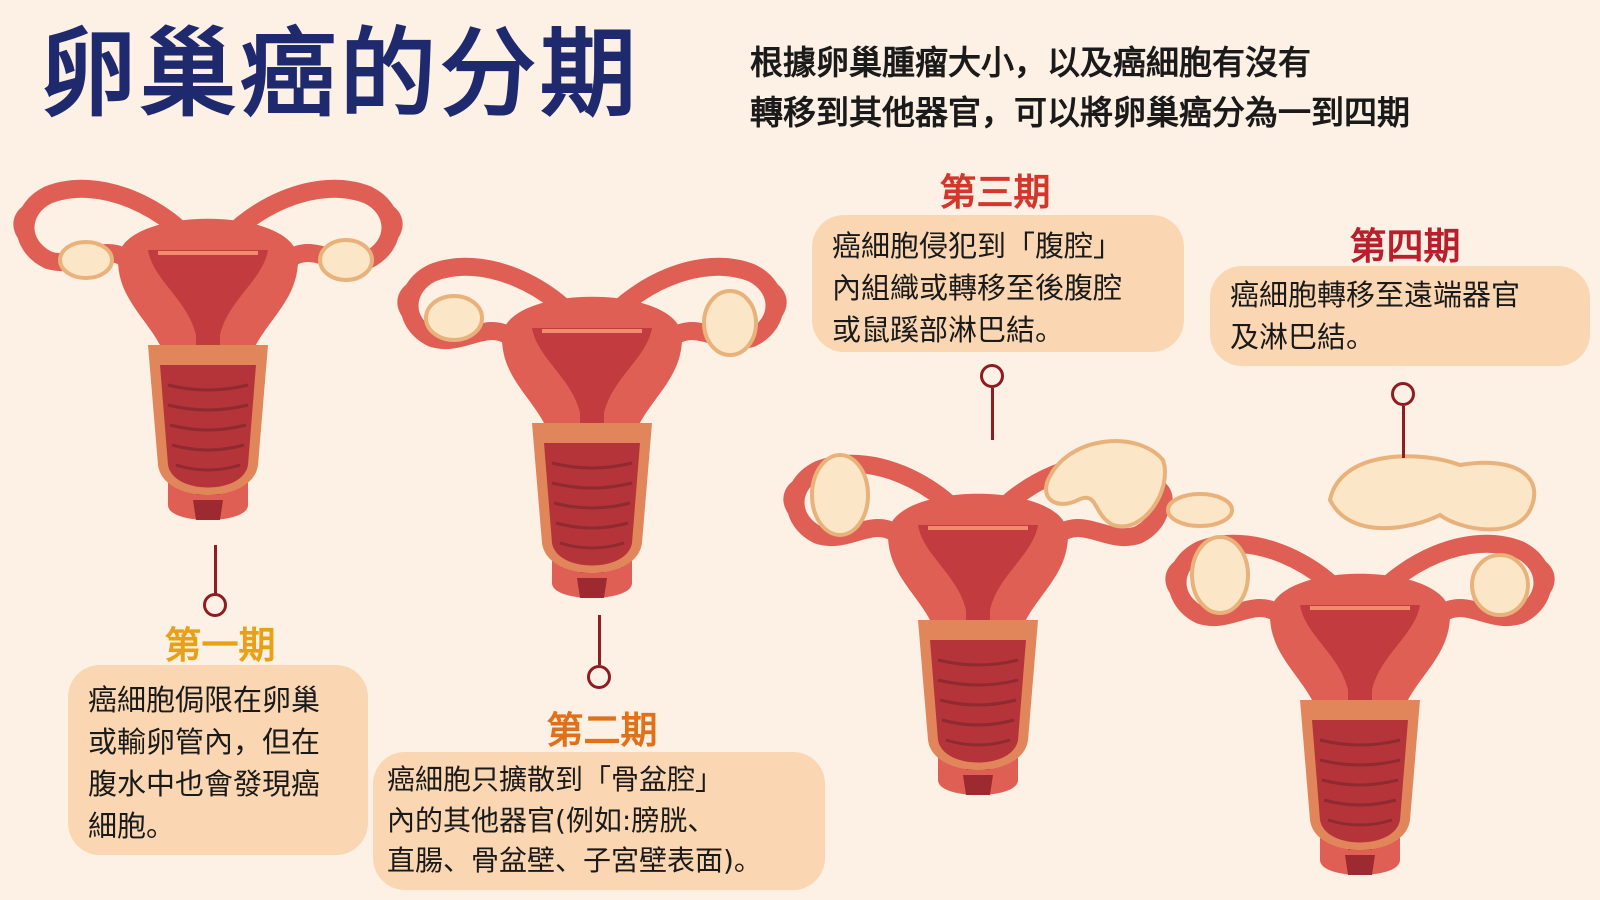  What do you see at coordinates (948, 330) in the screenshot?
I see `description-line: 或鼠蹊部淋巴結。` at bounding box center [948, 330].